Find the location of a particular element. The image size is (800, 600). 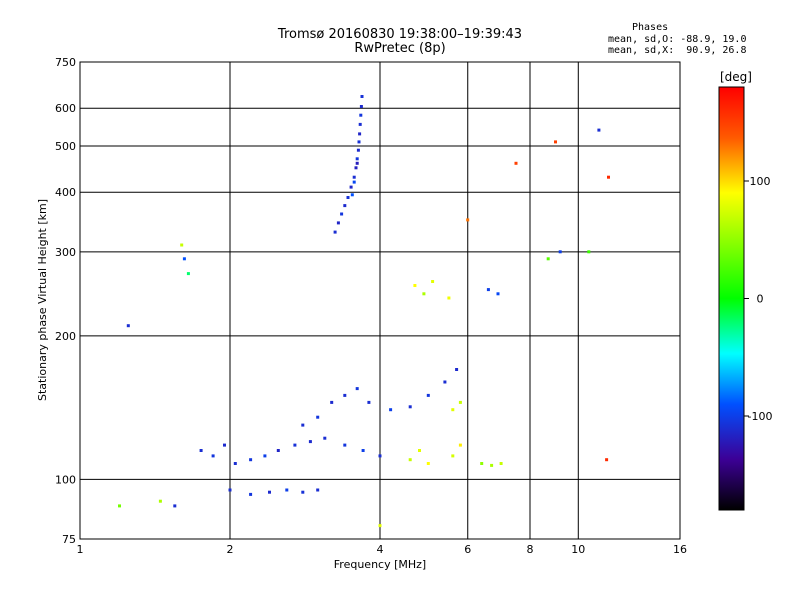

y-tick-label: 100 is located at coordinates (65, 479).